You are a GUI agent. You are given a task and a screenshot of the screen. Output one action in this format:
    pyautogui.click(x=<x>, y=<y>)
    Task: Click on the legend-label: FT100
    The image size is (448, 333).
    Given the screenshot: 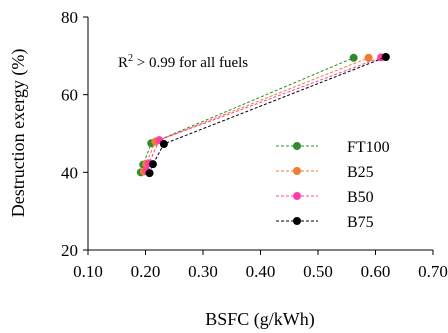 What is the action you would take?
    pyautogui.click(x=368, y=147)
    